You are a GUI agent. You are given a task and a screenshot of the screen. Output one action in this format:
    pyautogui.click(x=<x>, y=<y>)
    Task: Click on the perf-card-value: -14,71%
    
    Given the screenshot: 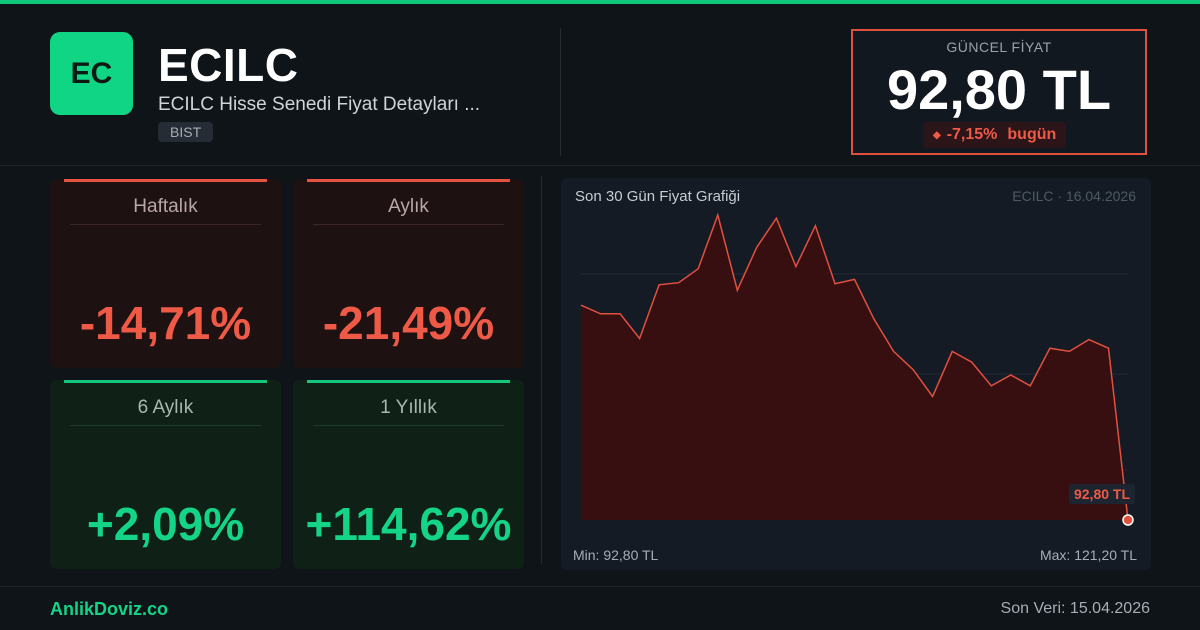 What is the action you would take?
    pyautogui.click(x=165, y=323)
    